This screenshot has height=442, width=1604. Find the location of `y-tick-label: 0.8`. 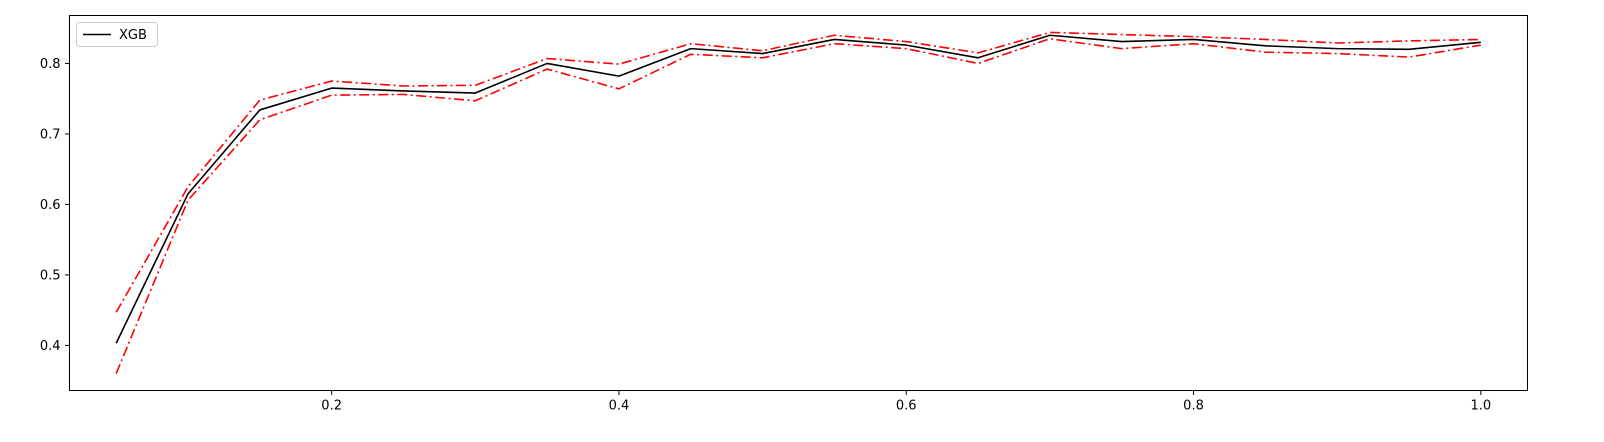

y-tick-label: 0.8 is located at coordinates (50, 64).